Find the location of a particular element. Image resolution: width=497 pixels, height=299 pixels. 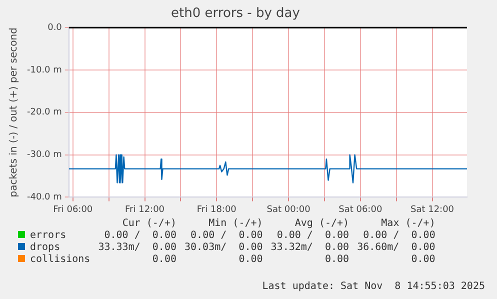

y-tick-label: 0.0 is located at coordinates (55, 27).